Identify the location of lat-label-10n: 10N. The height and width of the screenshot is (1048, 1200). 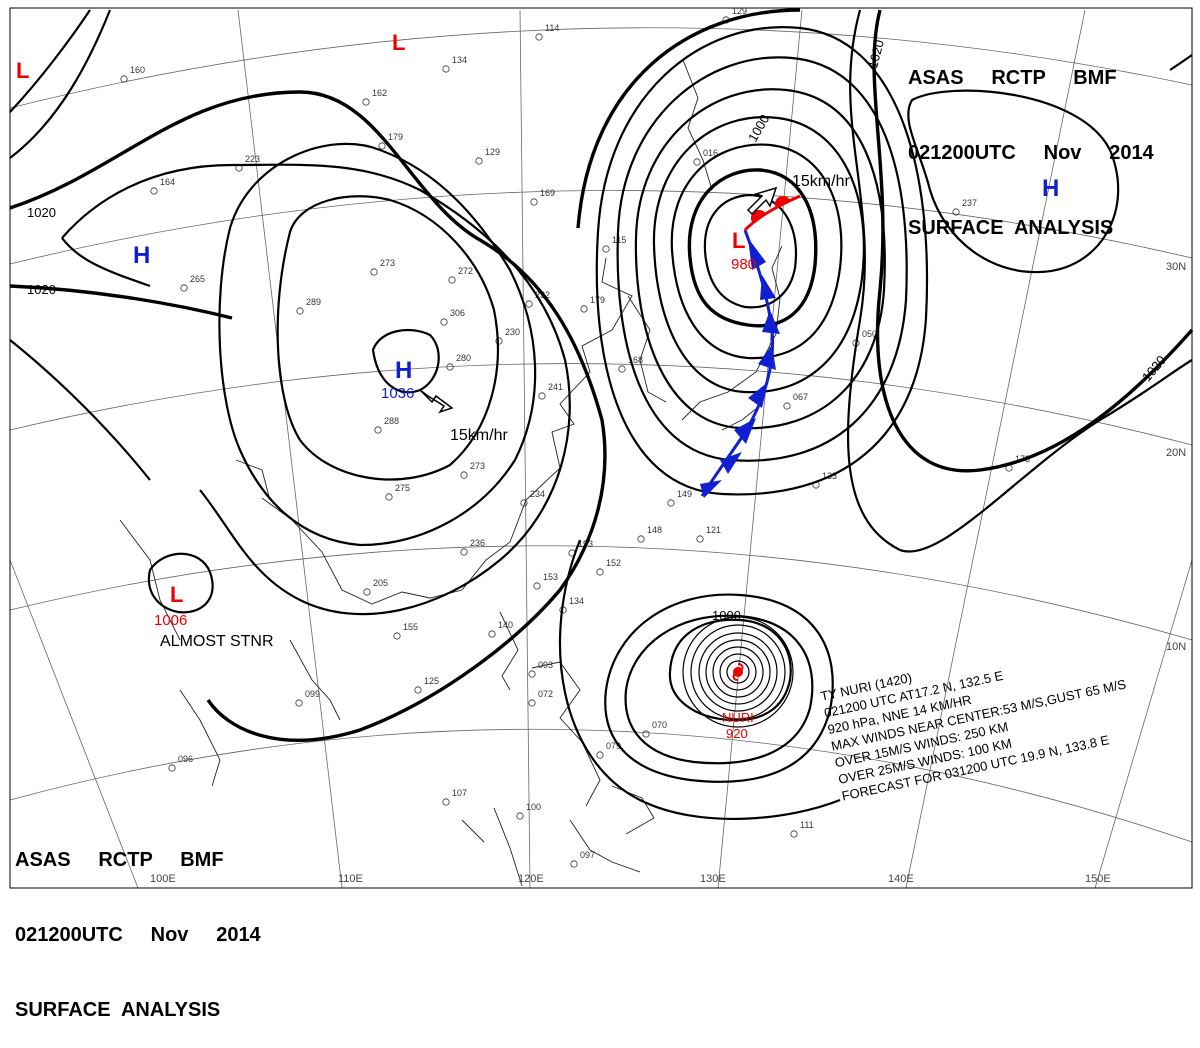
(1176, 647).